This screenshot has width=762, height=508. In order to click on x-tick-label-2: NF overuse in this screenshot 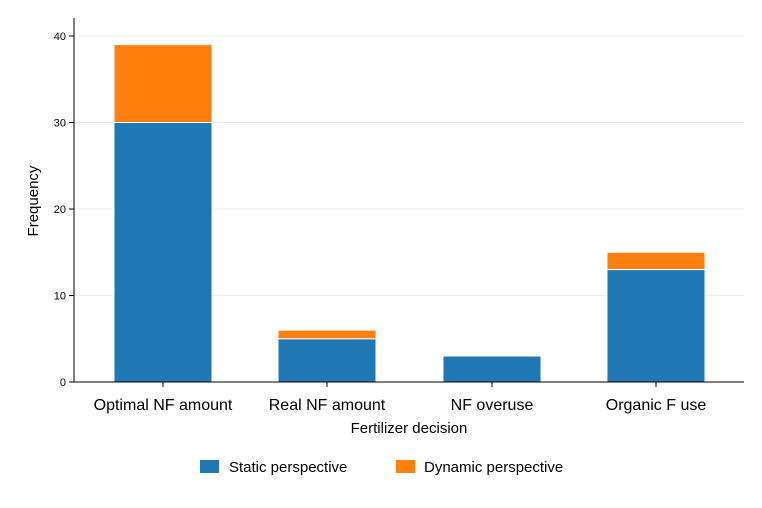, I will do `click(492, 405)`.